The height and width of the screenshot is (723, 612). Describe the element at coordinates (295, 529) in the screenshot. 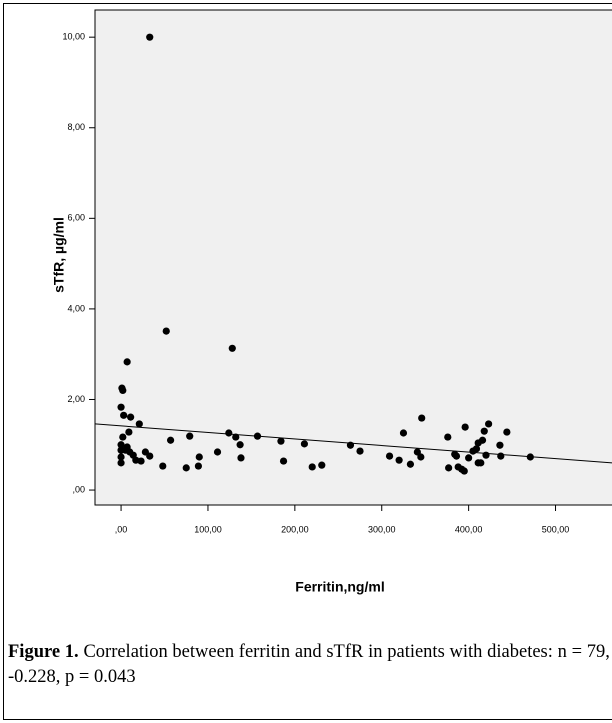

I see `x-tick-label: 200,00` at that location.